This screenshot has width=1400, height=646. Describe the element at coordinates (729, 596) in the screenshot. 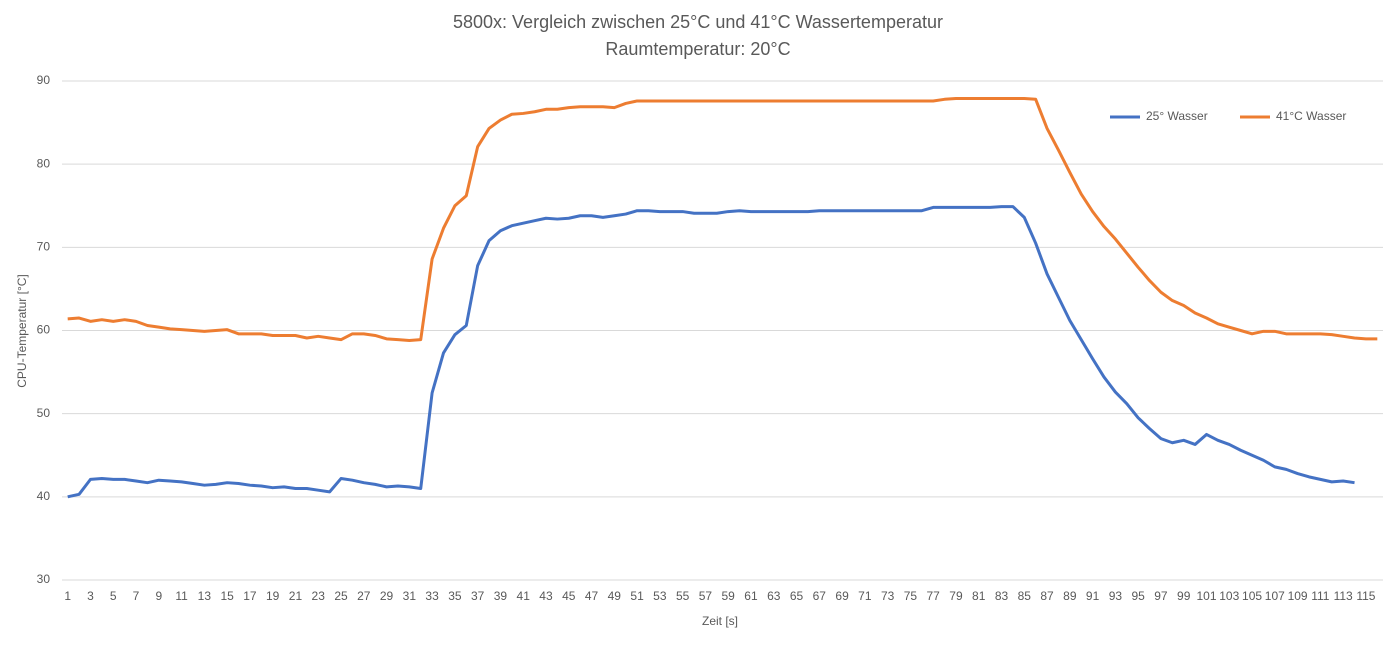

I see `x-tick-label: 59` at that location.